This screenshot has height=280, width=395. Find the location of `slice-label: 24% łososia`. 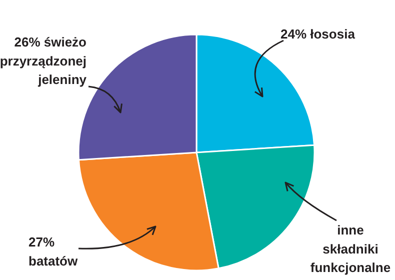

slice-label: 24% łososia is located at coordinates (318, 34).